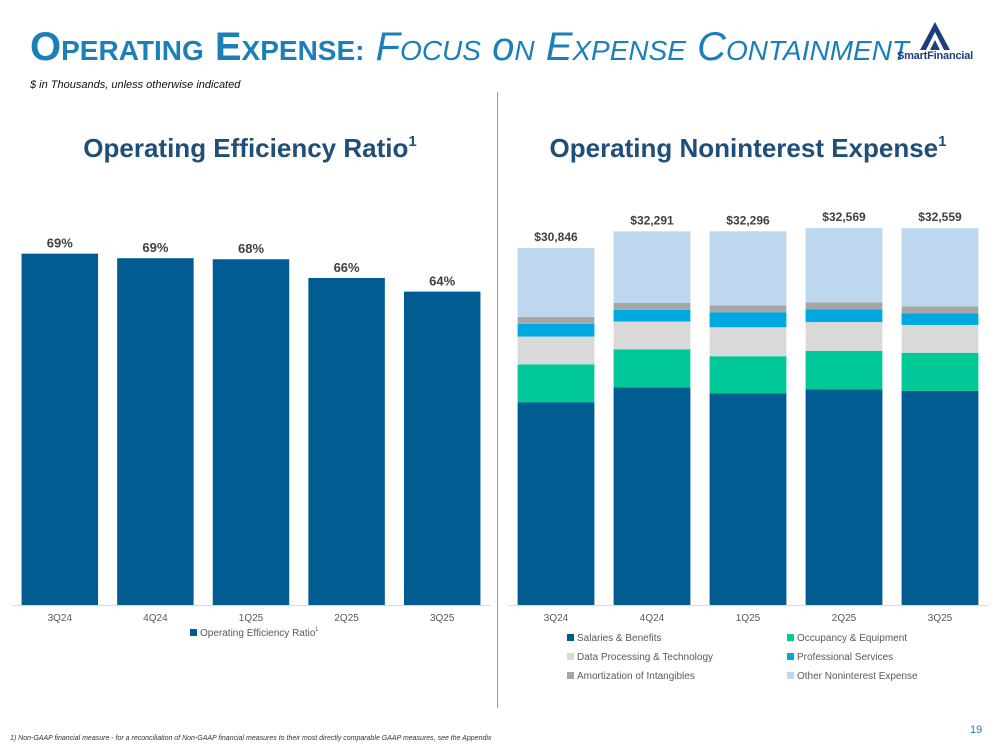 The width and height of the screenshot is (999, 750). What do you see at coordinates (155, 618) in the screenshot?
I see `efficiency-tick-label: 4Q24` at bounding box center [155, 618].